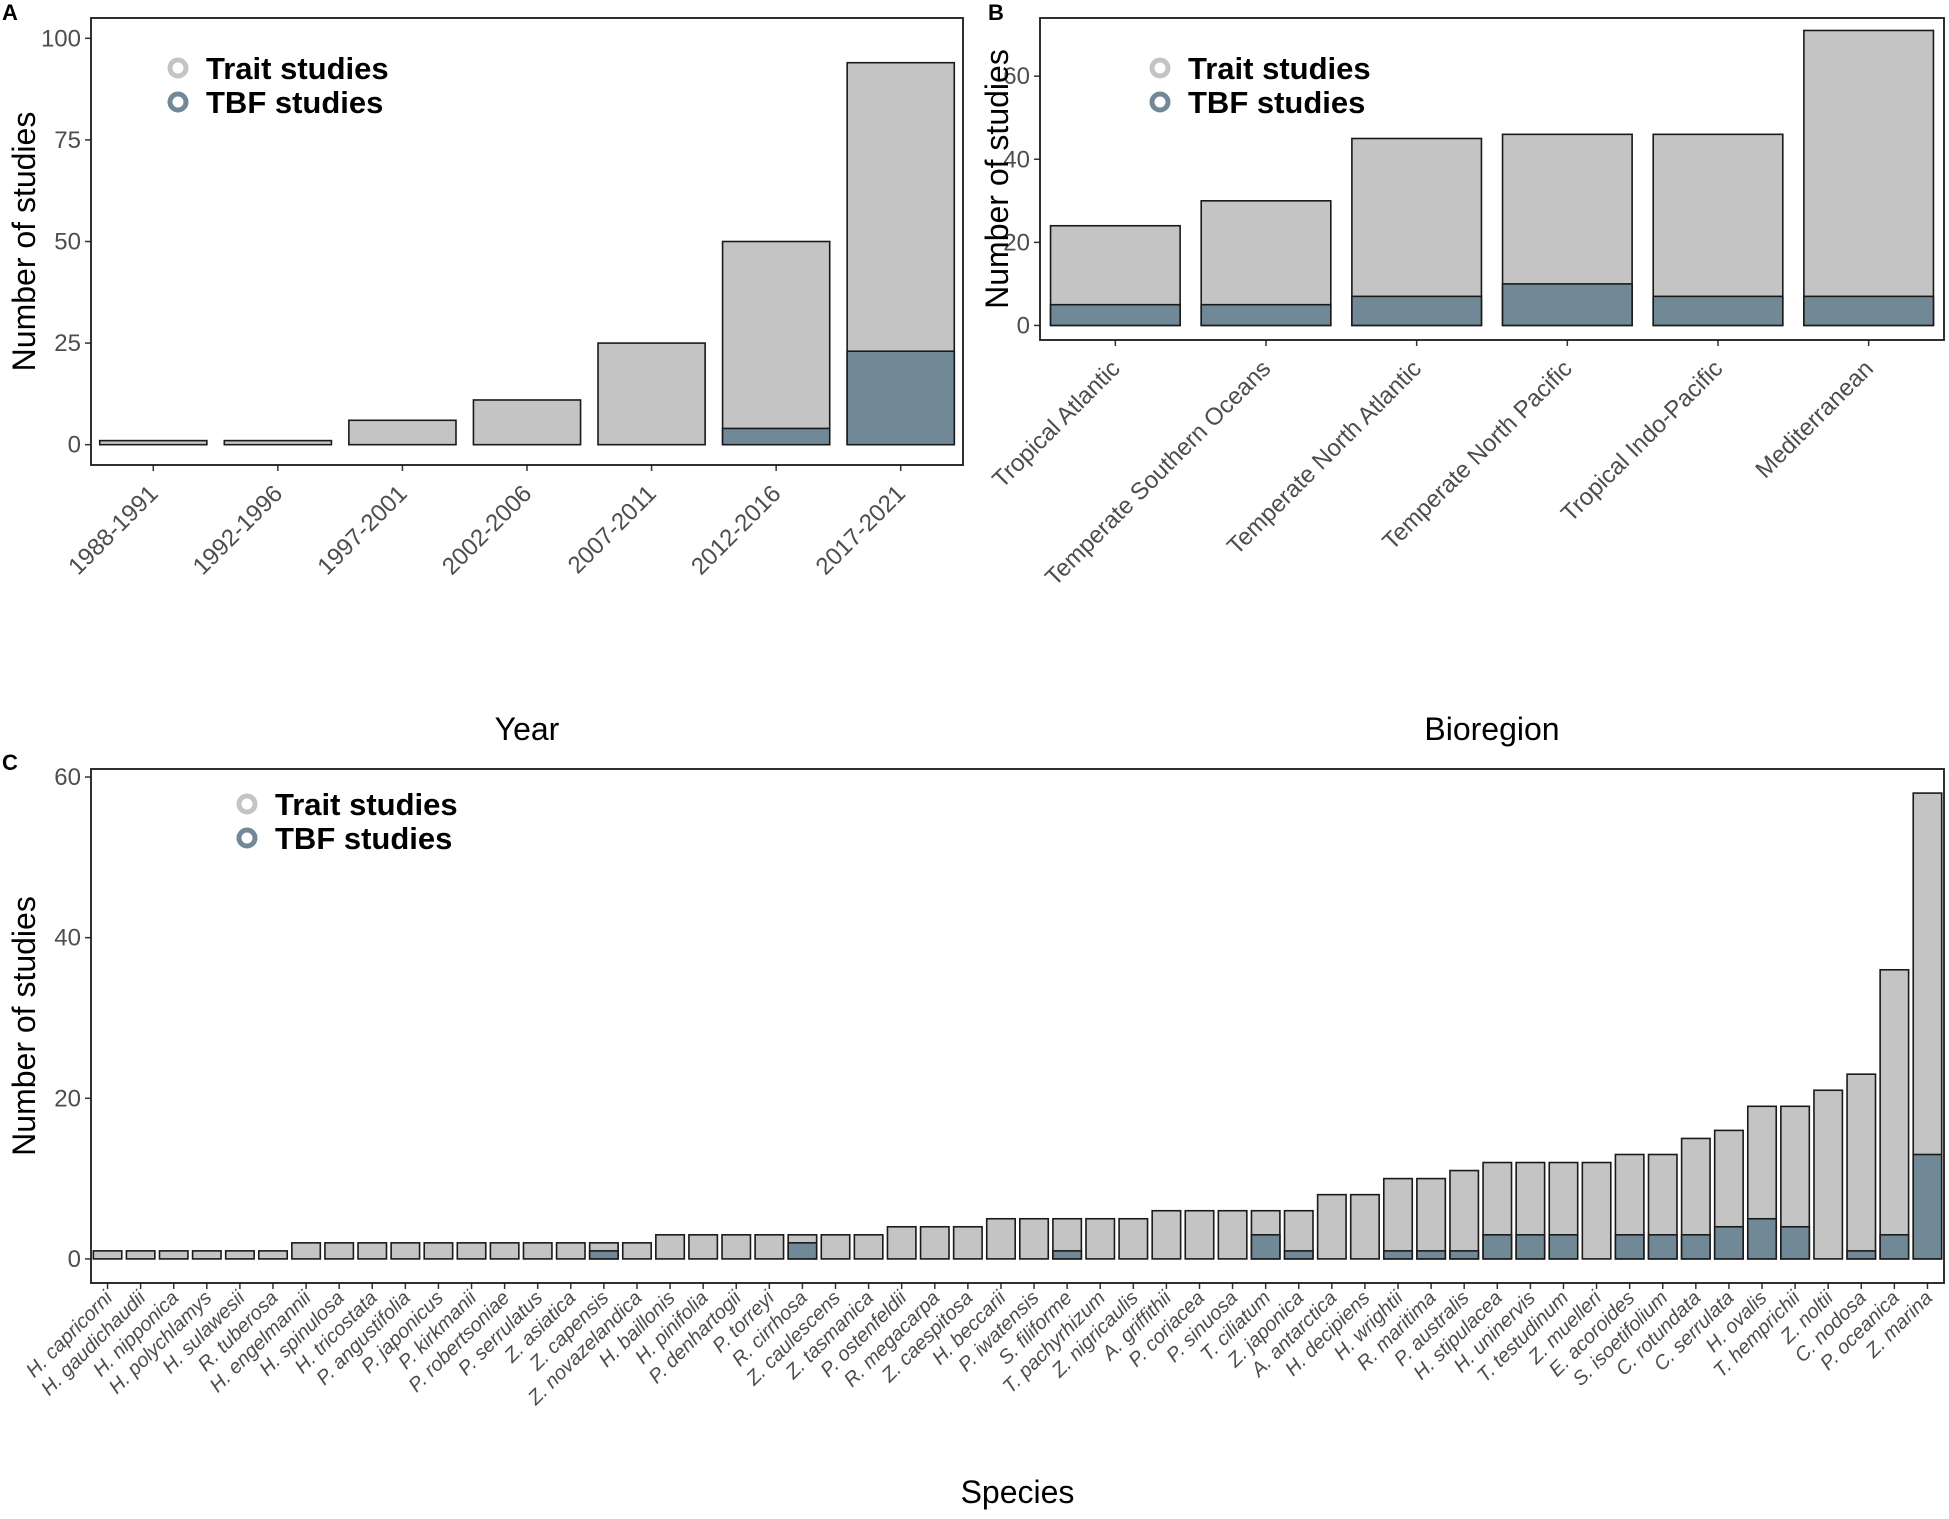  I want to click on x-tick-label-b-0: Tropical Atlantic, so click(1056, 424).